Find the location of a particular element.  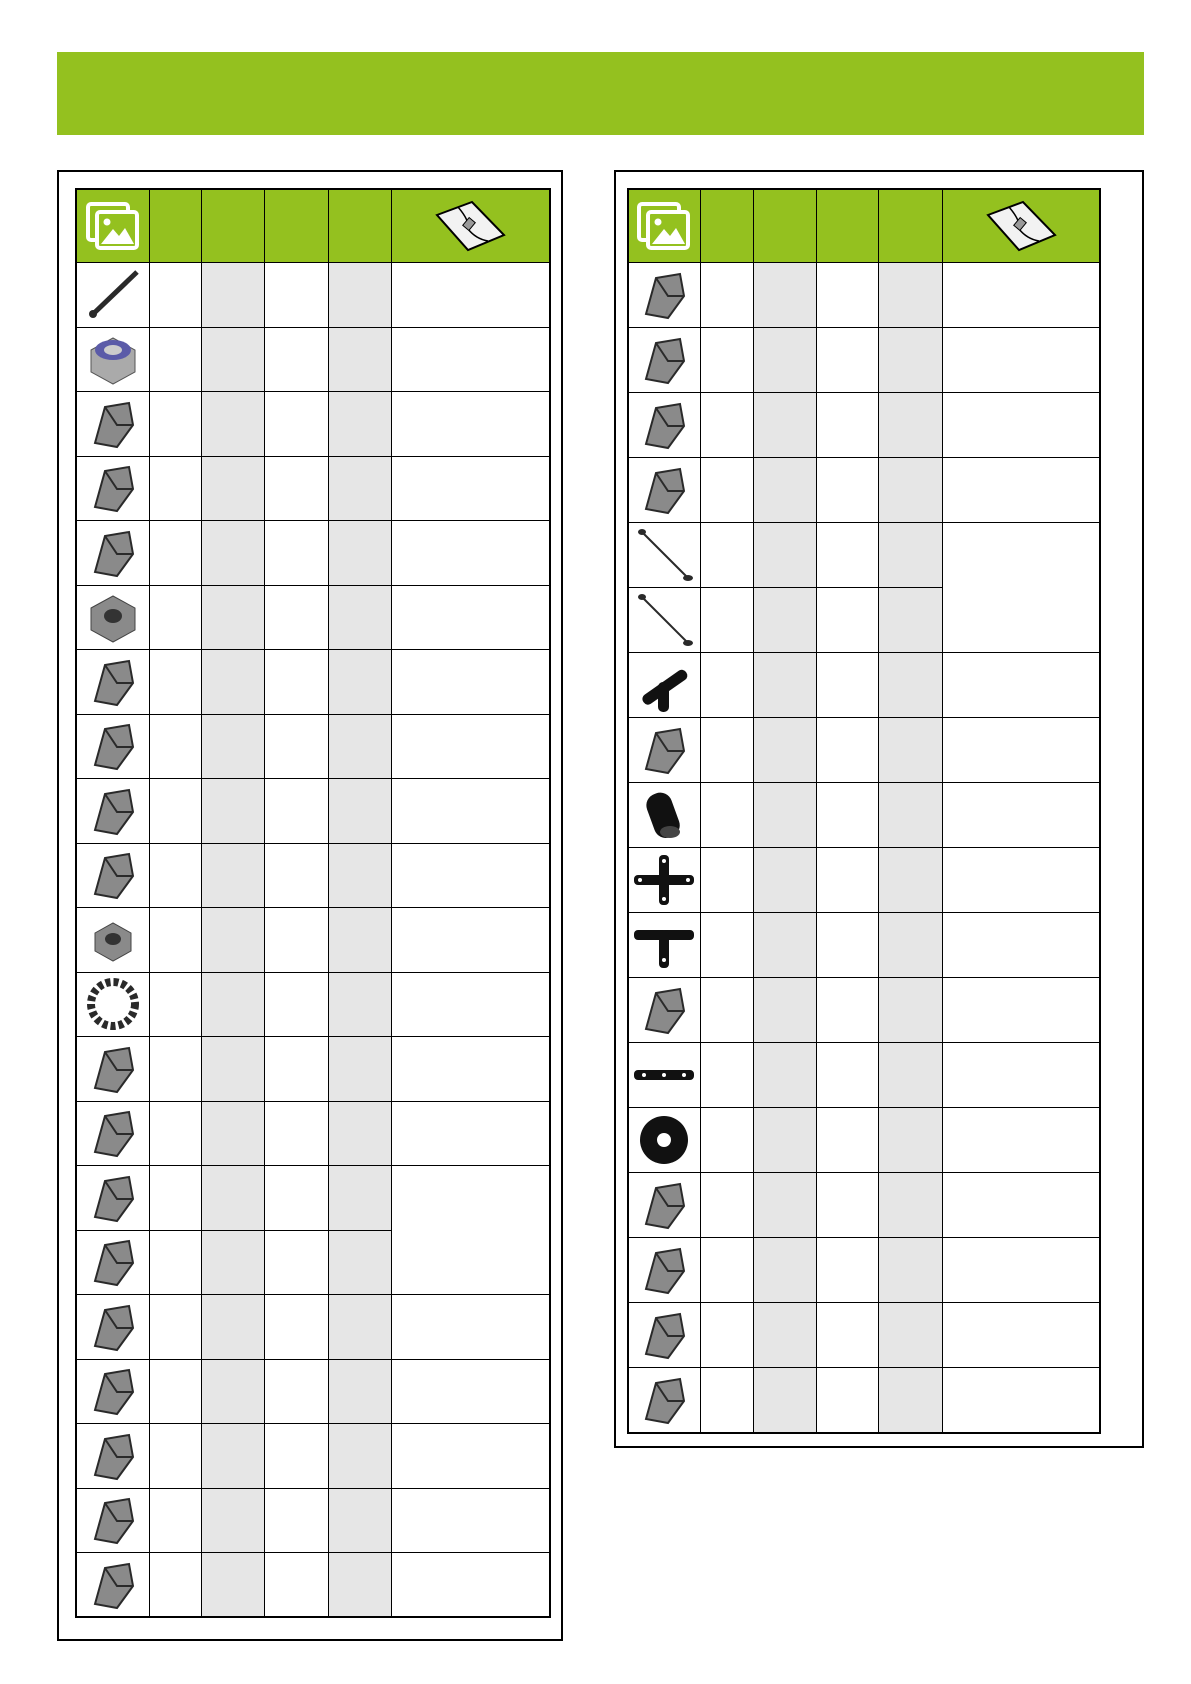

hex-nut-icon is located at coordinates (112, 617).